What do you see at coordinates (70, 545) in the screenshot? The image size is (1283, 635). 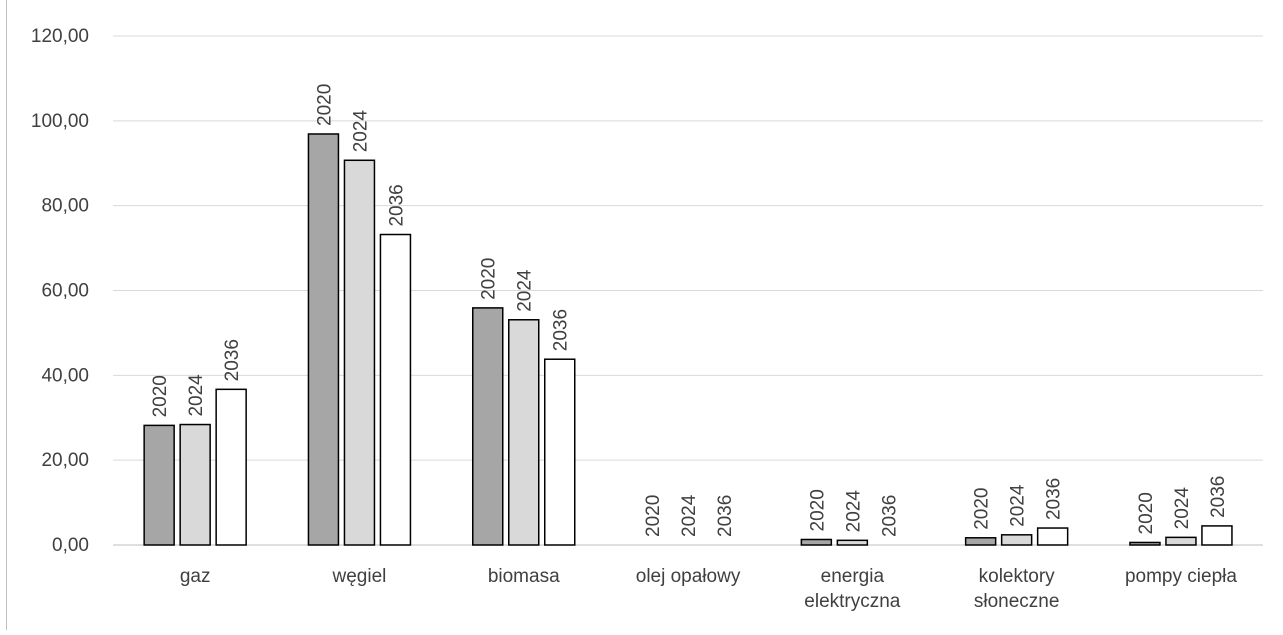 I see `y-tick-label: 0,00` at bounding box center [70, 545].